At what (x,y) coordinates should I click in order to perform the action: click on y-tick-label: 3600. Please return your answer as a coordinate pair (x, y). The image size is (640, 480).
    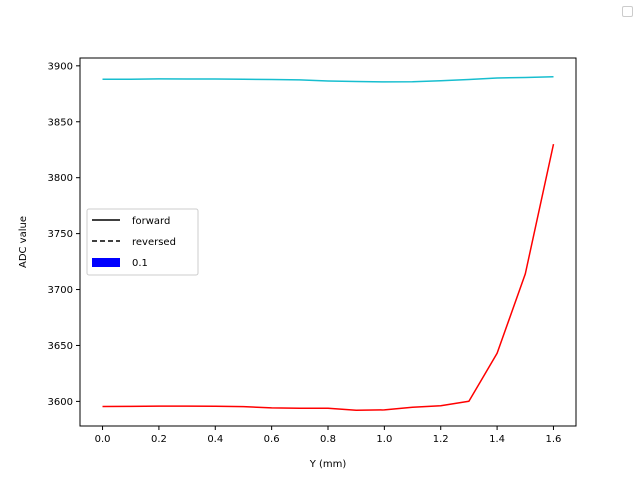
    Looking at the image, I should click on (60, 402).